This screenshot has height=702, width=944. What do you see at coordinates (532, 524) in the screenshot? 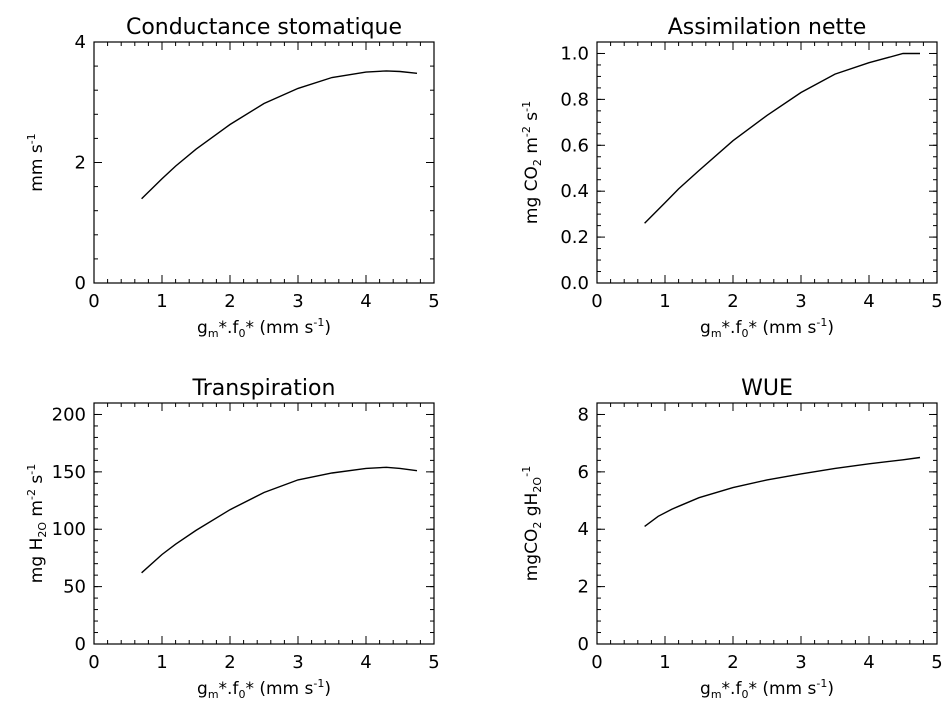
I see `y-axis-label: mgCO2 gH2O-1​` at bounding box center [532, 524].